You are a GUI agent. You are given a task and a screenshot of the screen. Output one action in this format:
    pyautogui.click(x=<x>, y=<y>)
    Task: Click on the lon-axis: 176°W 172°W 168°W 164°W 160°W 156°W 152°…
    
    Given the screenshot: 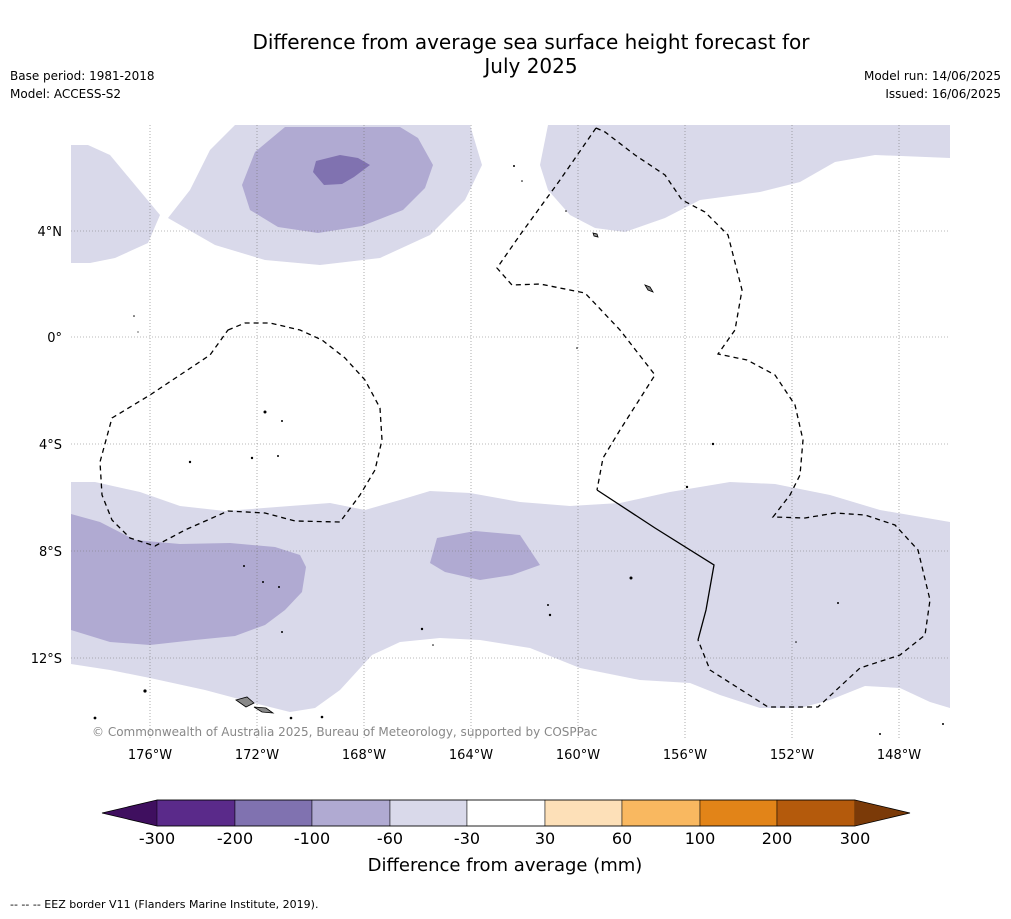 What is the action you would take?
    pyautogui.click(x=524, y=755)
    